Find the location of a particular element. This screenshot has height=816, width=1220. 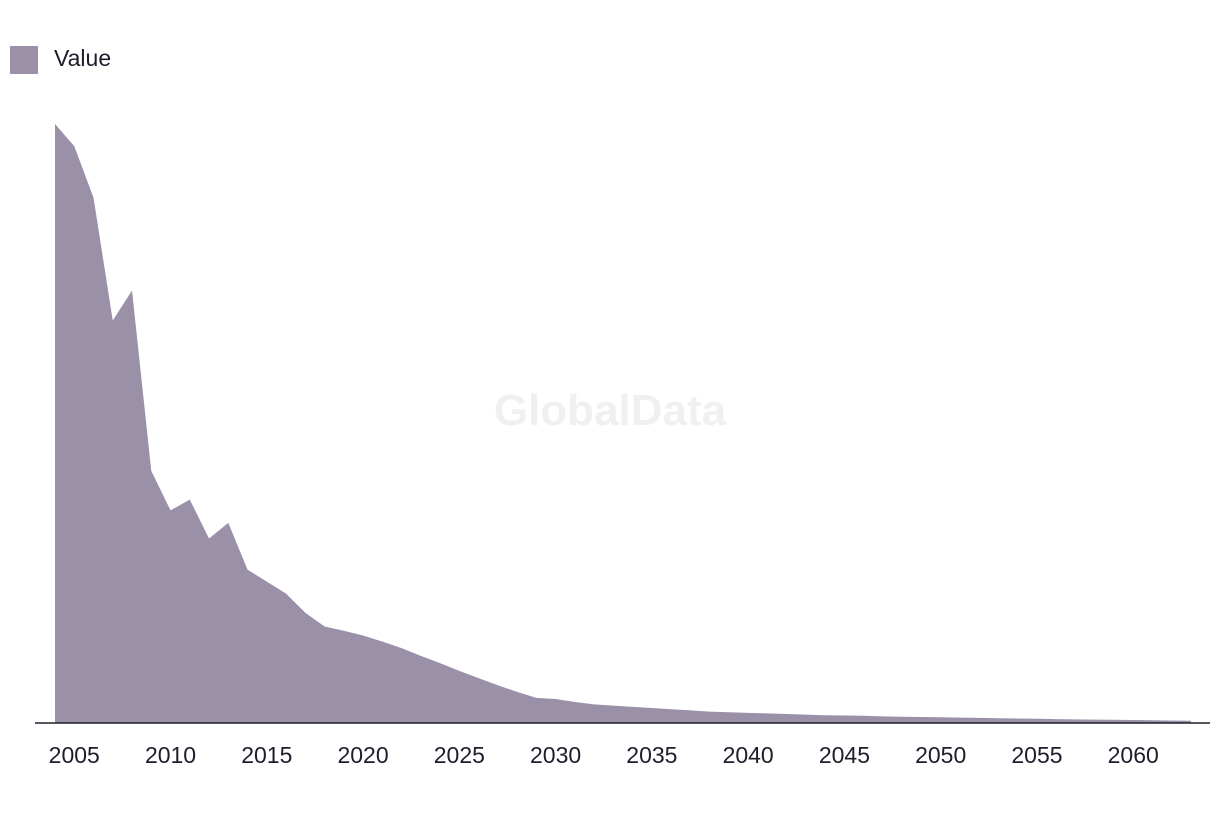

x-tick-label: 2035 is located at coordinates (651, 755).